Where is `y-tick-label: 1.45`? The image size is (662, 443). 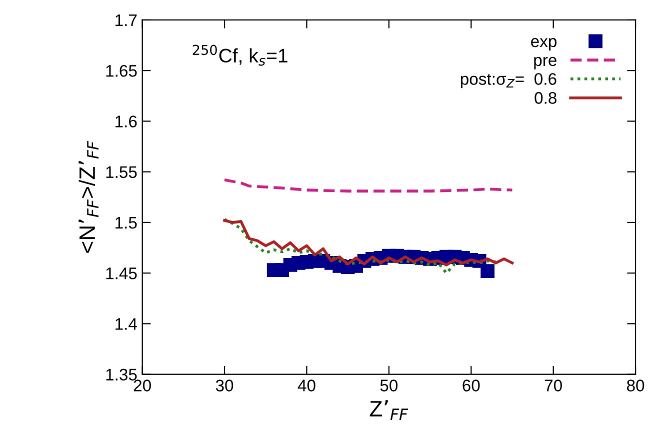
y-tick-label: 1.45 is located at coordinates (121, 274).